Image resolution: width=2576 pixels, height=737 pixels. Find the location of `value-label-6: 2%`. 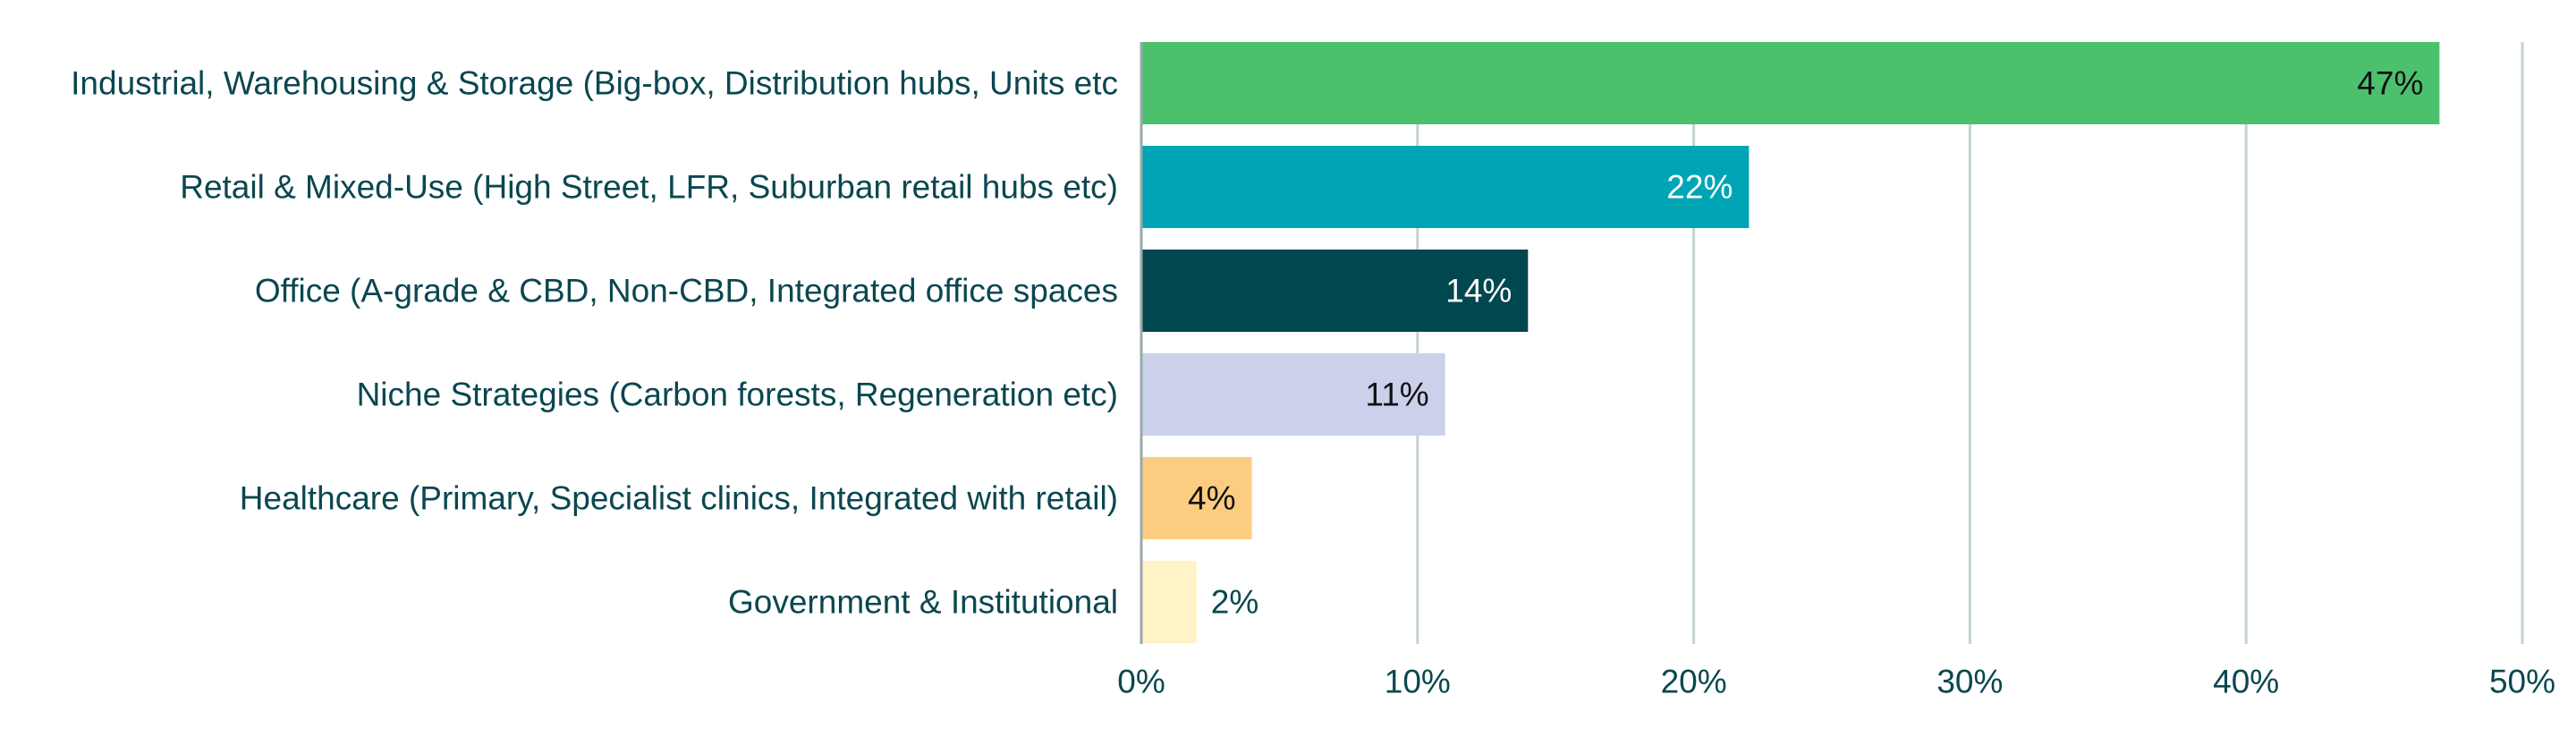

value-label-6: 2% is located at coordinates (1234, 602).